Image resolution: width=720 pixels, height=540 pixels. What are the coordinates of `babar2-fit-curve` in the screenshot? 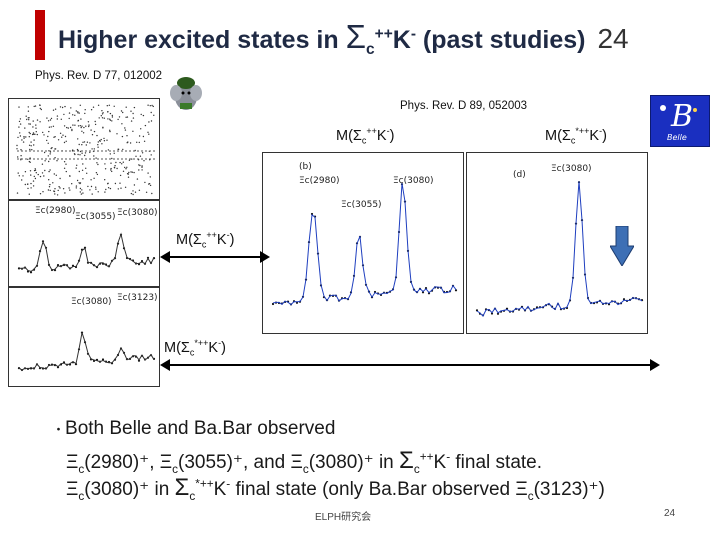 It's located at (86, 352).